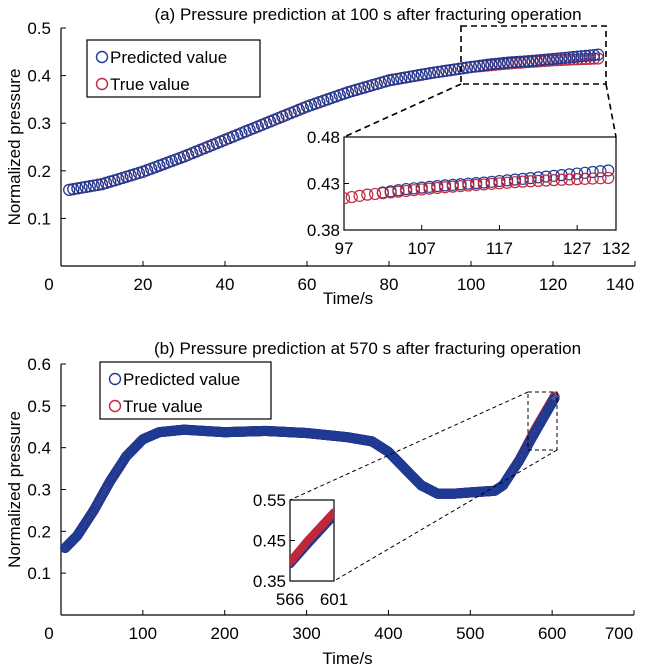  Describe the element at coordinates (620, 284) in the screenshot. I see `x-tick-label: 140` at that location.